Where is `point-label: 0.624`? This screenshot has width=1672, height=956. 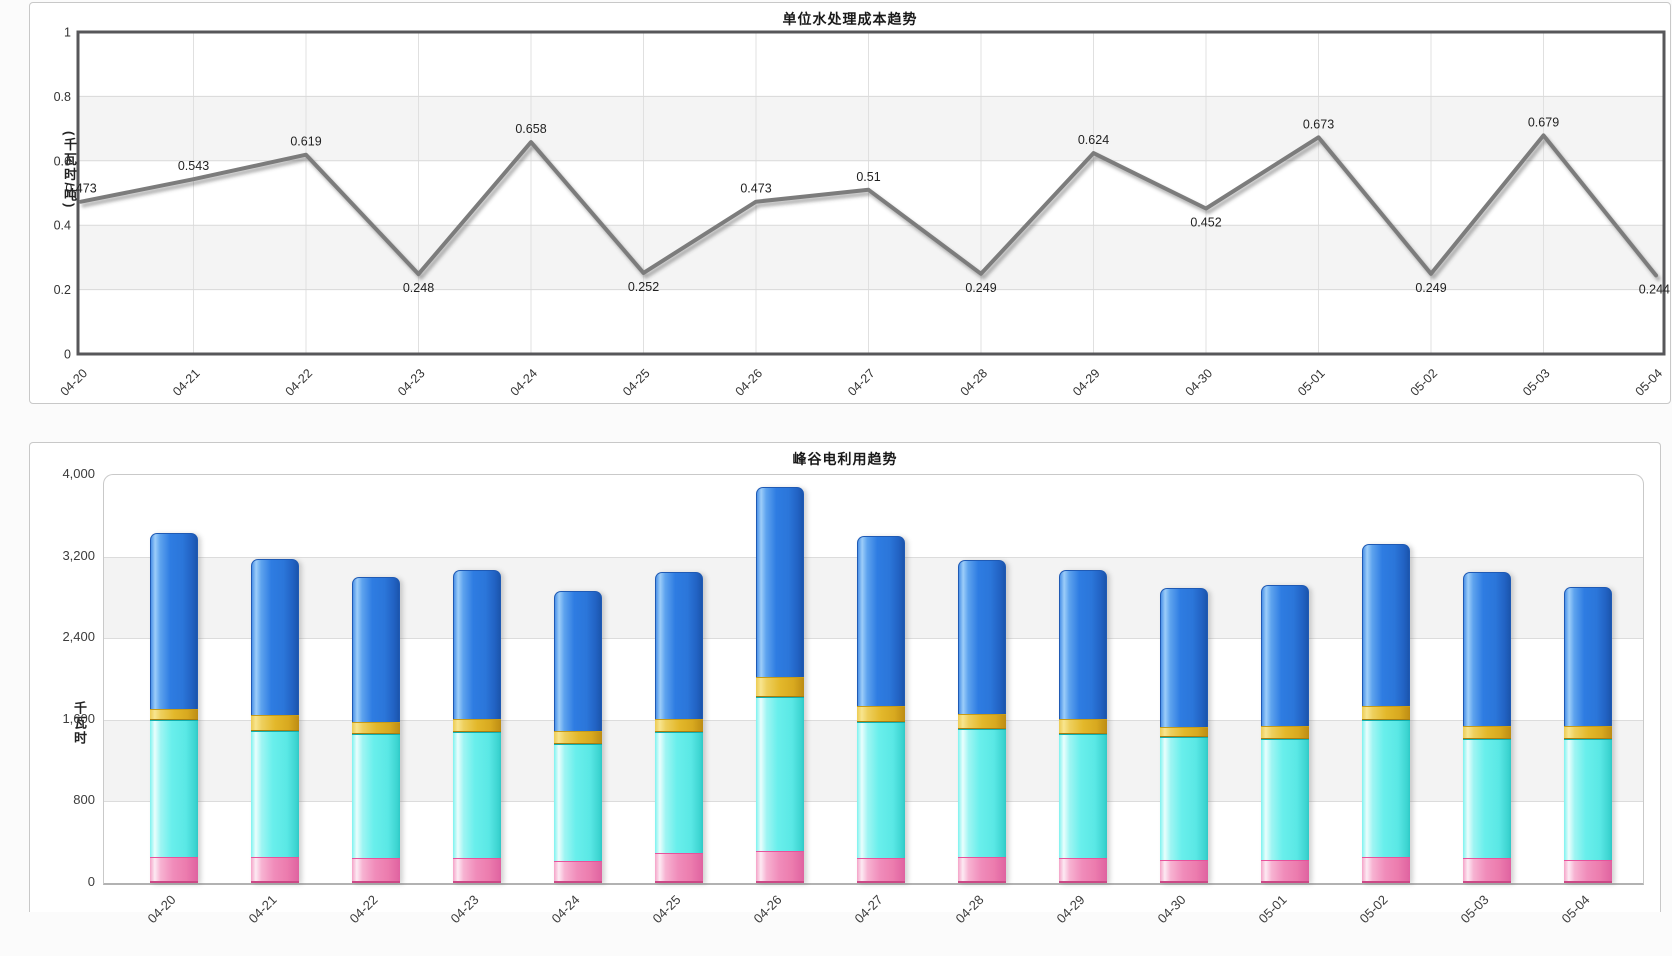
point-label: 0.624 is located at coordinates (1093, 140).